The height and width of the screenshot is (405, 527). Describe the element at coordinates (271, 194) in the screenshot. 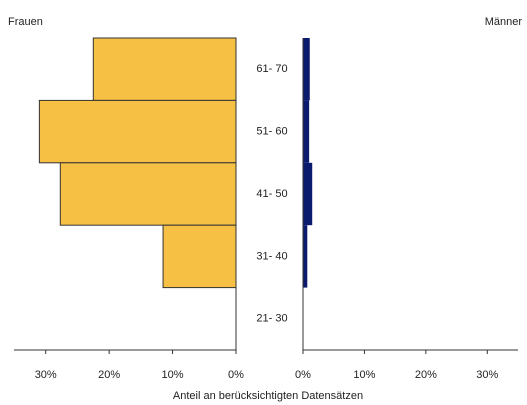

I see `category-label: 41- 50` at that location.